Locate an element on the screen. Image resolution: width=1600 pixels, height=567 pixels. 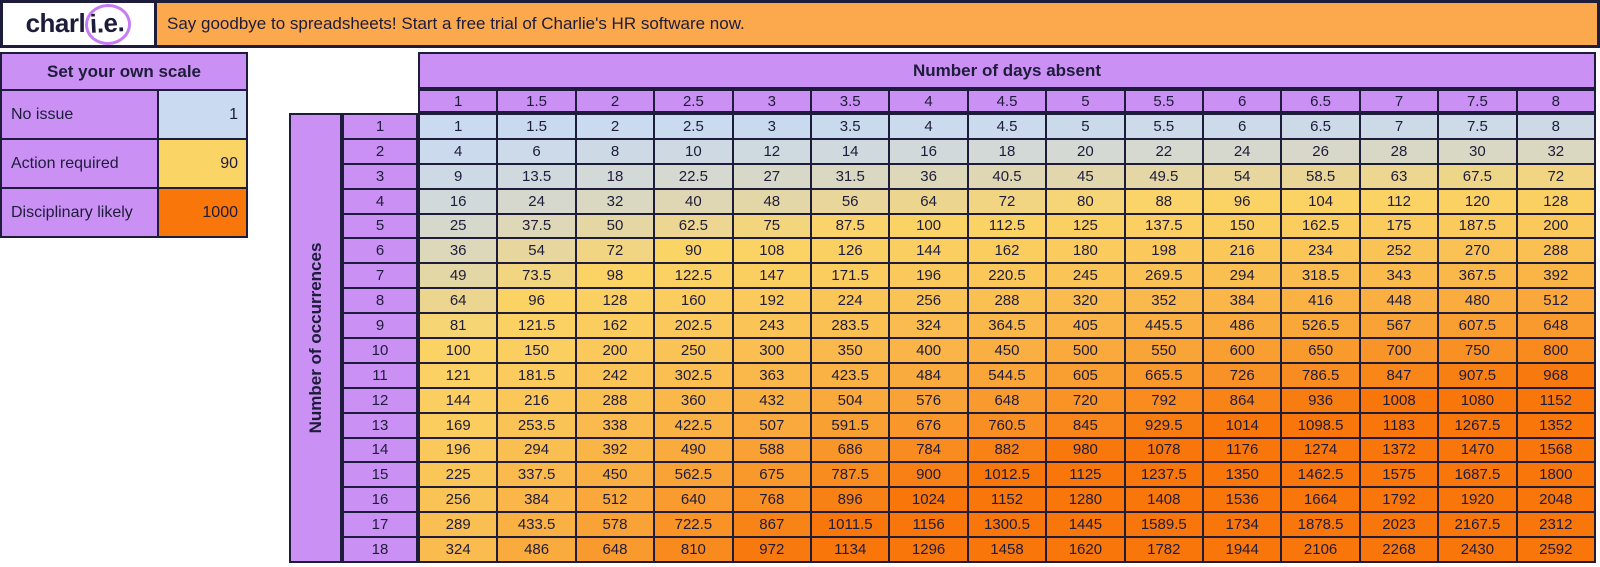
matrix-cell: 220.5 is located at coordinates (1007, 276).